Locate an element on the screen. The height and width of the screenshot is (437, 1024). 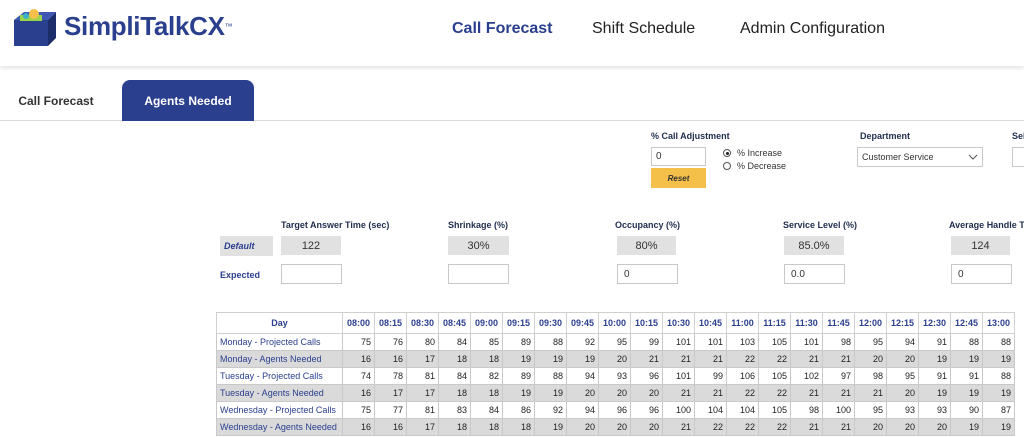
value-cell: 77 is located at coordinates (390, 410).